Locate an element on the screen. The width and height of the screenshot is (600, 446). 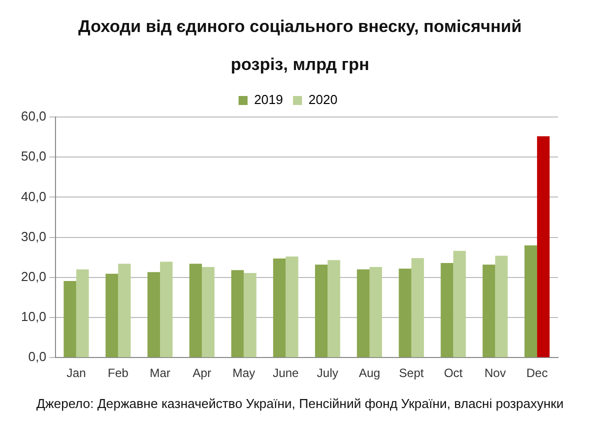
x-tick-label: Oct is located at coordinates (454, 373).